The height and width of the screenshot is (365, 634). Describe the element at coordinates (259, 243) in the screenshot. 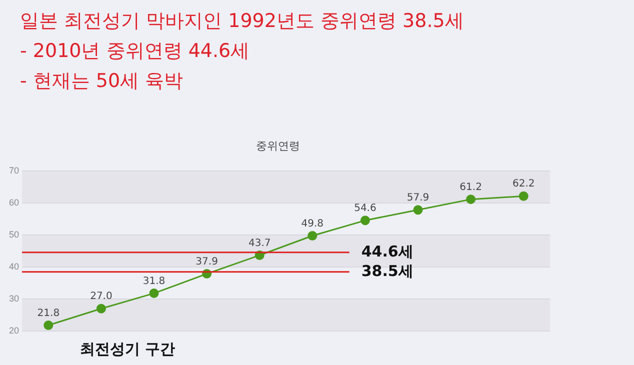

I see `data-label: 43.7` at that location.